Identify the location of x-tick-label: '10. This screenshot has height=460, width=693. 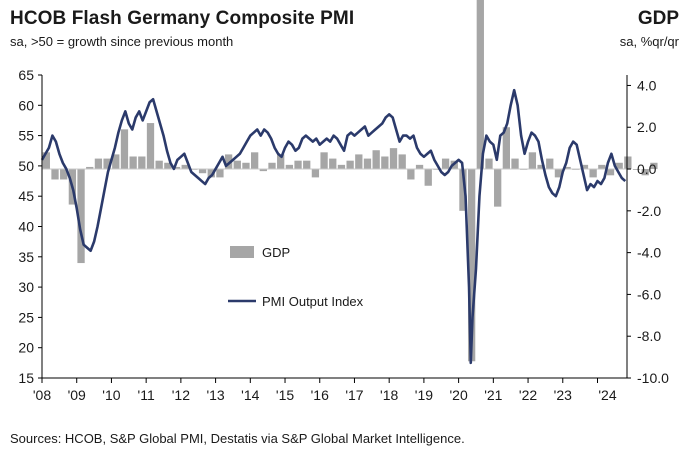
(111, 395).